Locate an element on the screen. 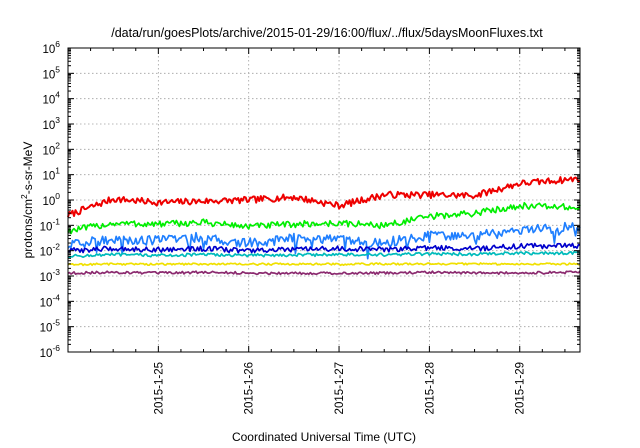 The width and height of the screenshot is (640, 448). y-tick-exponent: -4 is located at coordinates (56, 297).